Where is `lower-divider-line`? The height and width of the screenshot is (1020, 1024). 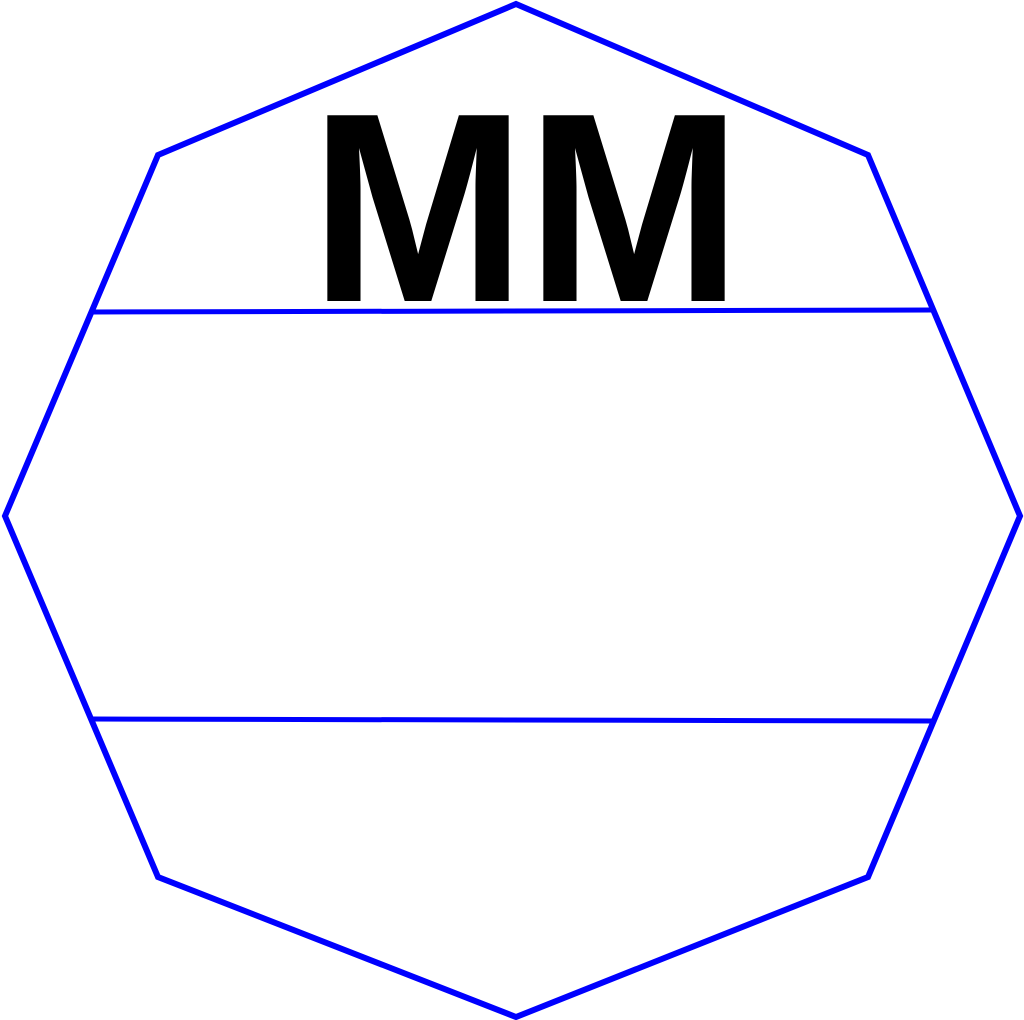
lower-divider-line is located at coordinates (512, 720).